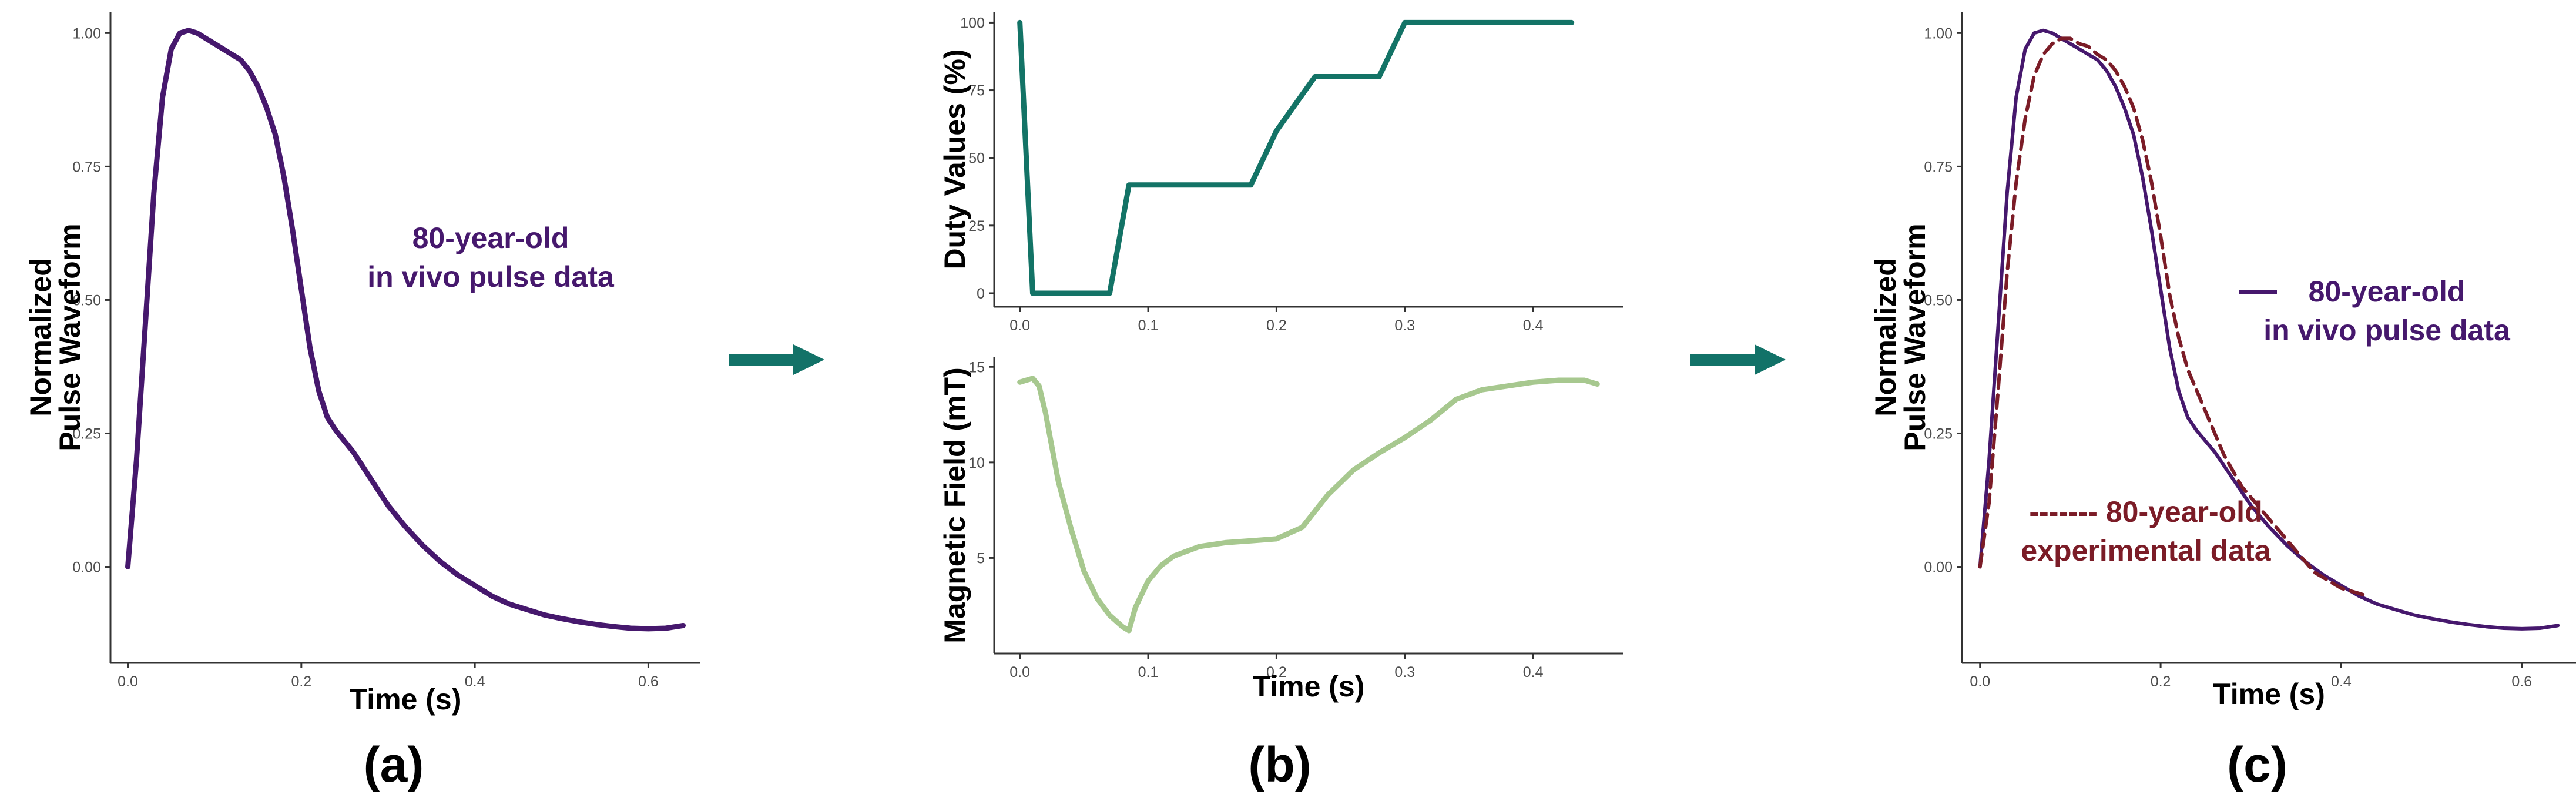 The width and height of the screenshot is (2576, 801). I want to click on y-tick-label: 0, so click(981, 294).